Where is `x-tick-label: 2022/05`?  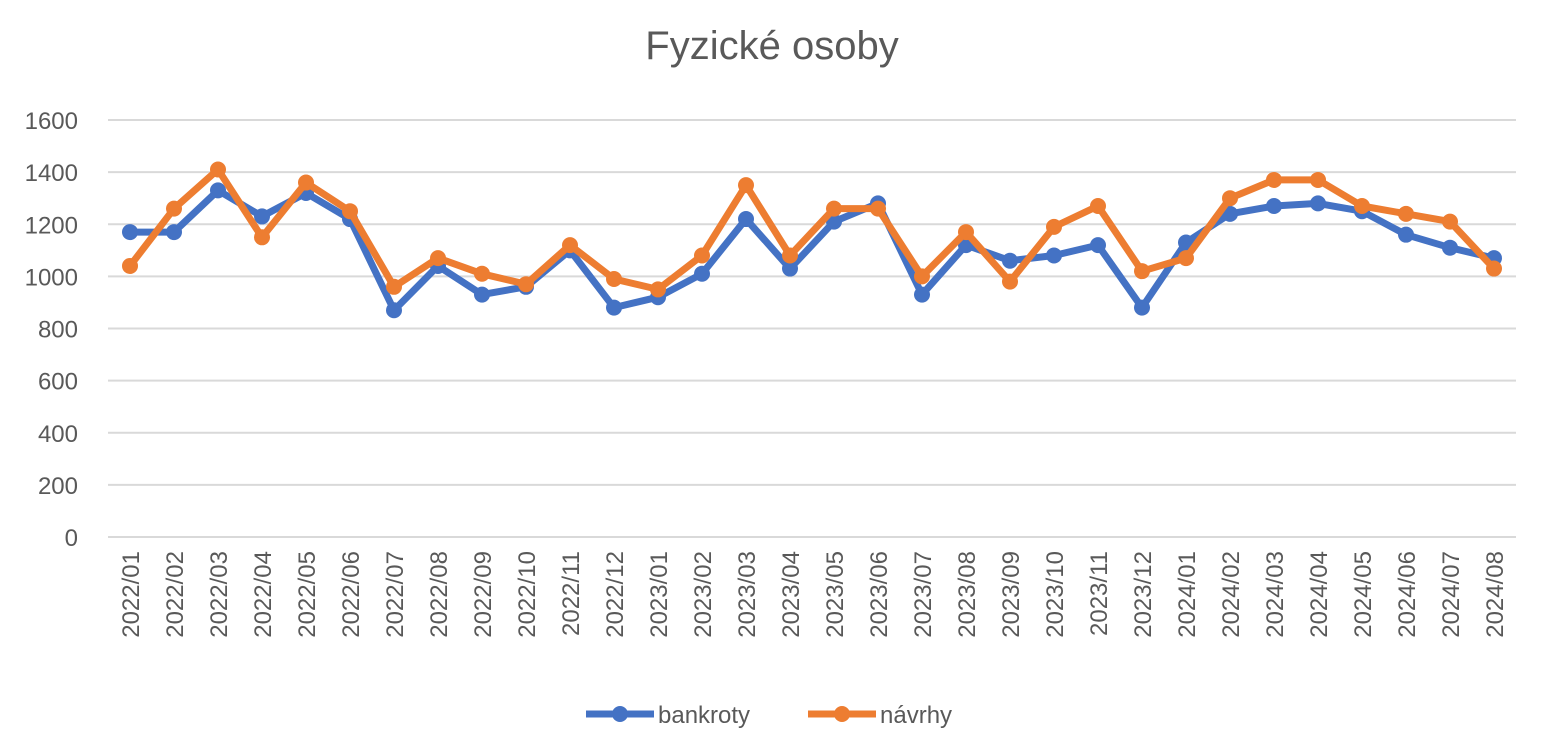
x-tick-label: 2022/05 is located at coordinates (307, 594).